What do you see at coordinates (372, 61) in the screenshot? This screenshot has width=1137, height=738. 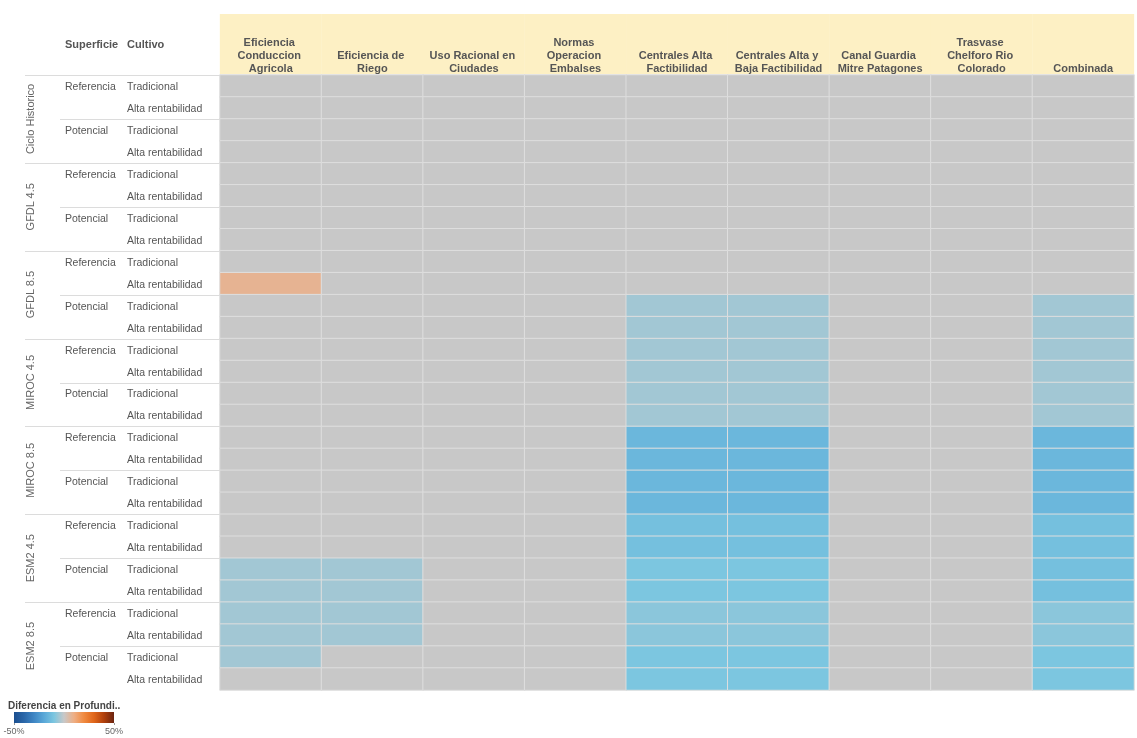 I see `x-tick-label: Eficiencia de Riego` at bounding box center [372, 61].